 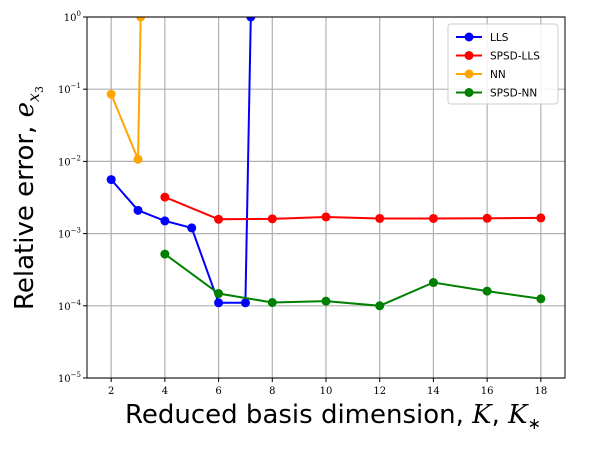 I want to click on legend-label-nn: NN, so click(x=498, y=75).